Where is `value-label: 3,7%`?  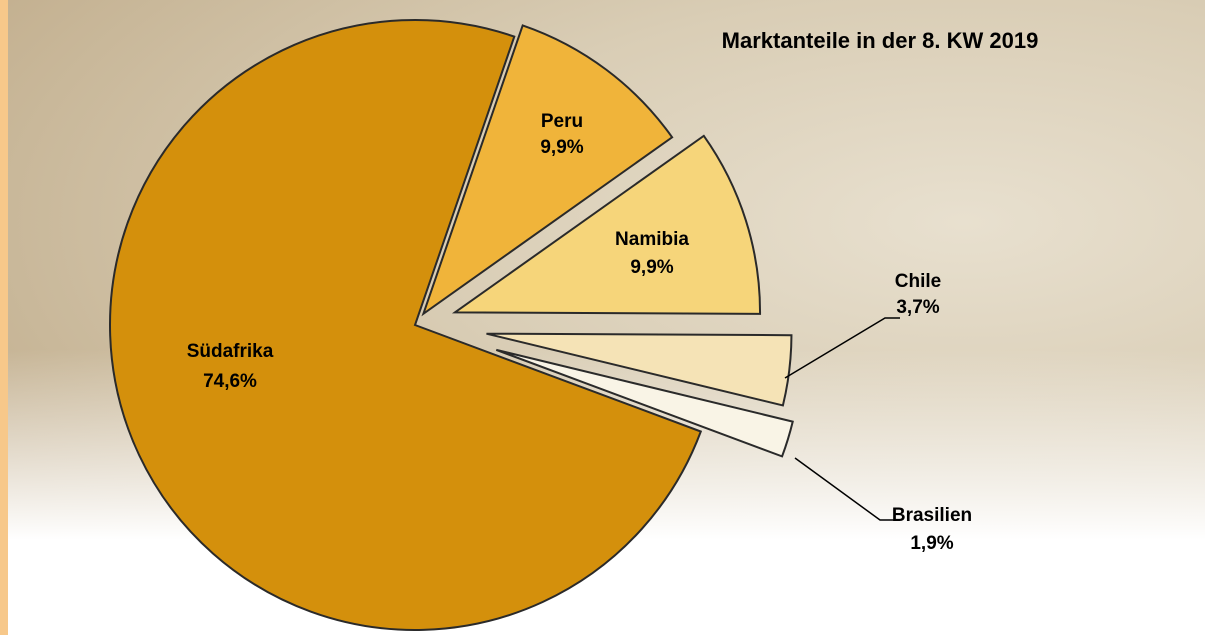
value-label: 3,7% is located at coordinates (917, 307).